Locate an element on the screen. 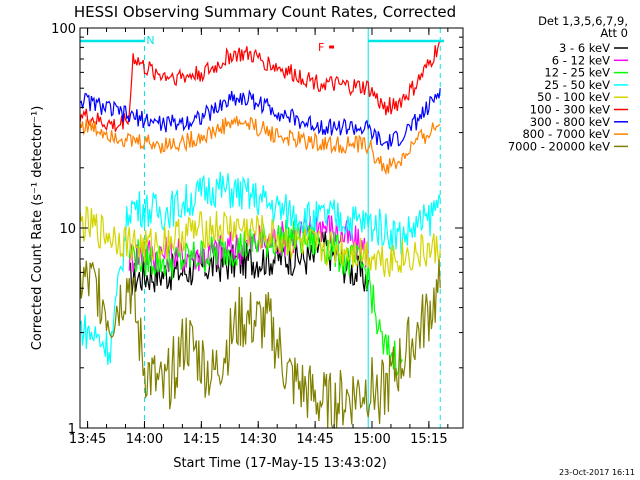 This screenshot has width=640, height=480. date-stamp: 23-Oct-2017 16:11 is located at coordinates (597, 472).